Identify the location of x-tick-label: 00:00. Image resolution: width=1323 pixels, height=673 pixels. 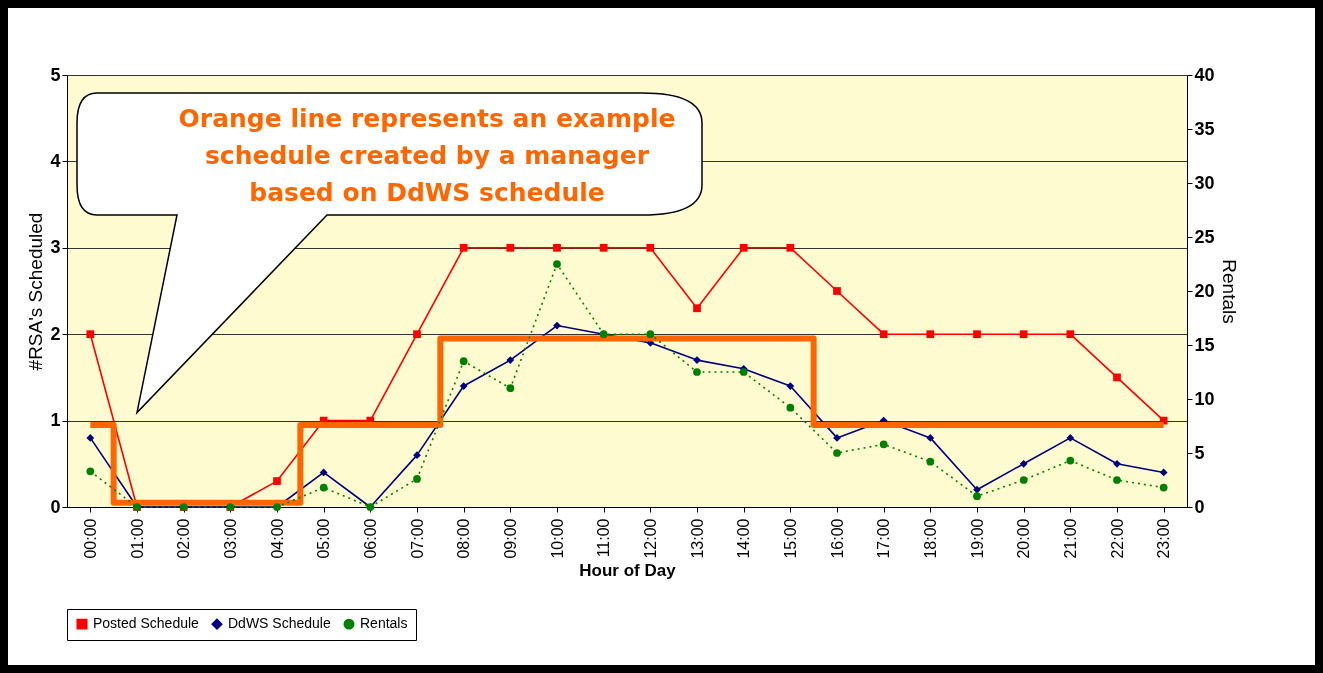
(90, 538).